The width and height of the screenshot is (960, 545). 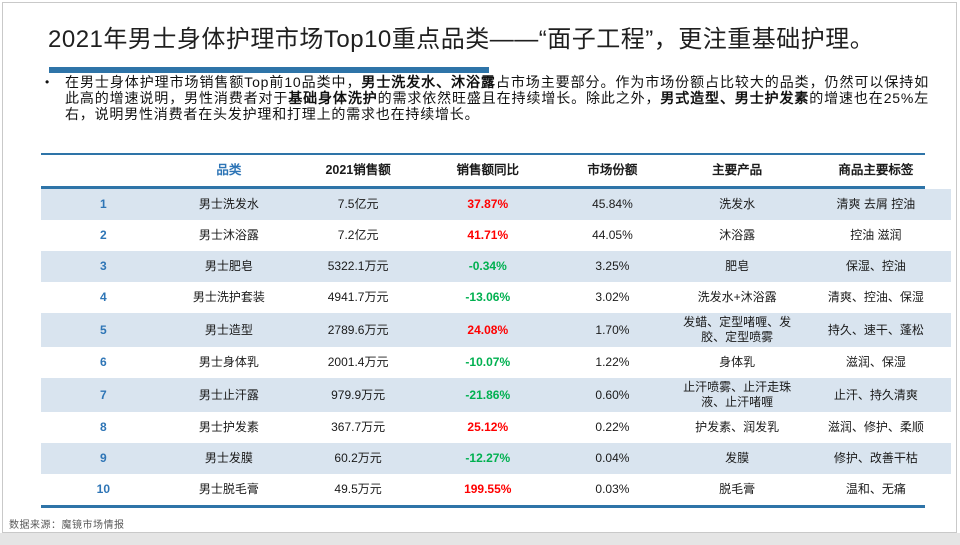 What do you see at coordinates (737, 362) in the screenshot?
I see `cell-products: 身体乳` at bounding box center [737, 362].